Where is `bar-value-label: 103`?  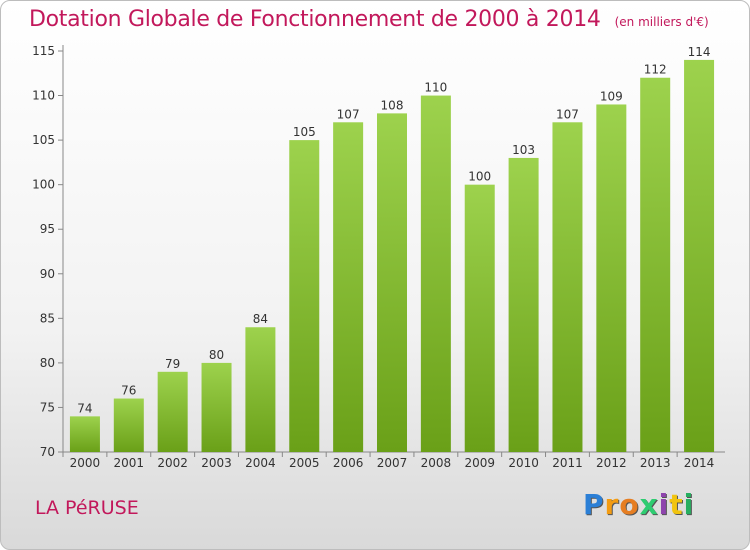
bar-value-label: 103 is located at coordinates (523, 150).